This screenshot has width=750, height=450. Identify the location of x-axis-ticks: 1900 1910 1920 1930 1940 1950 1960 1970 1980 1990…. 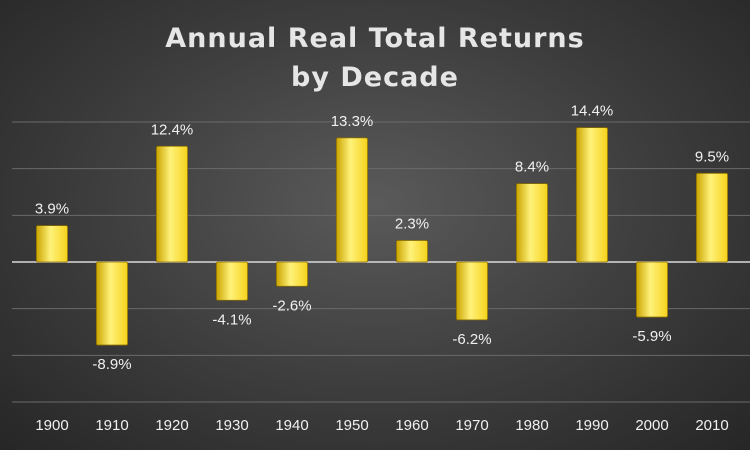
(381, 425).